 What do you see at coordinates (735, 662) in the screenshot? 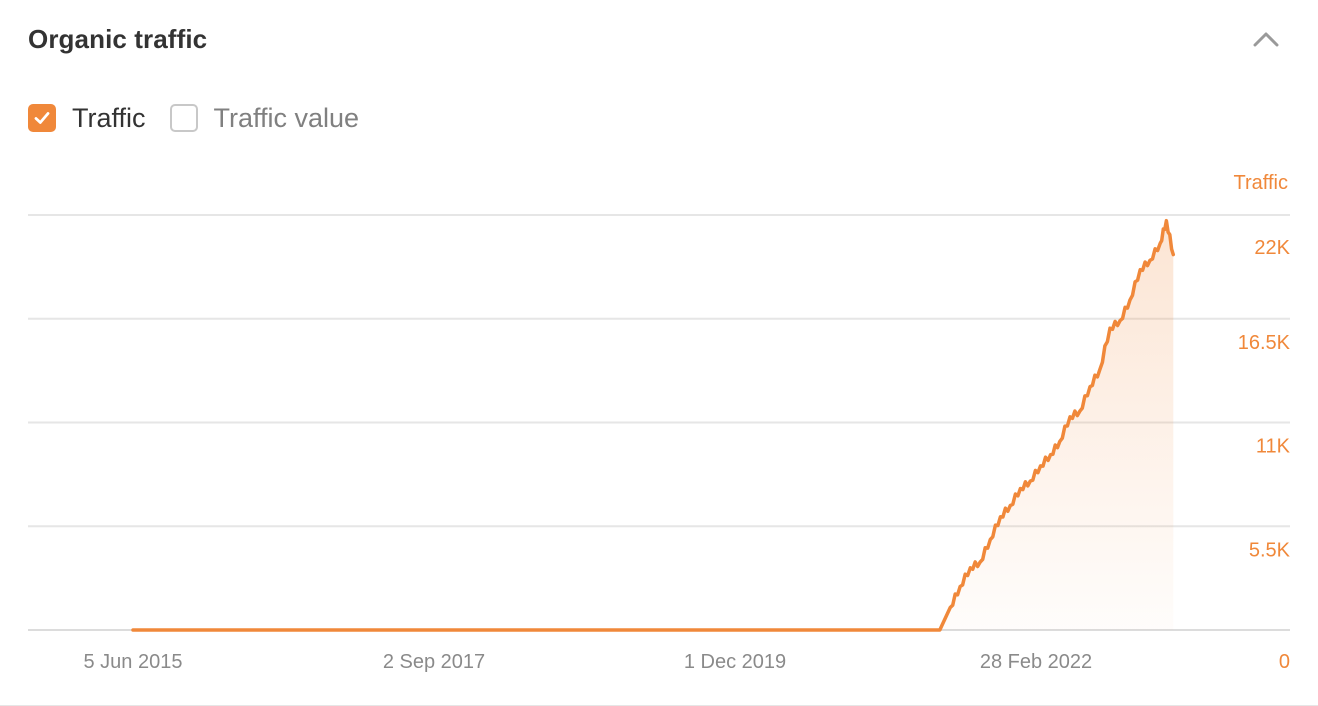
I see `x-tick-label: 1 Dec 2019` at bounding box center [735, 662].